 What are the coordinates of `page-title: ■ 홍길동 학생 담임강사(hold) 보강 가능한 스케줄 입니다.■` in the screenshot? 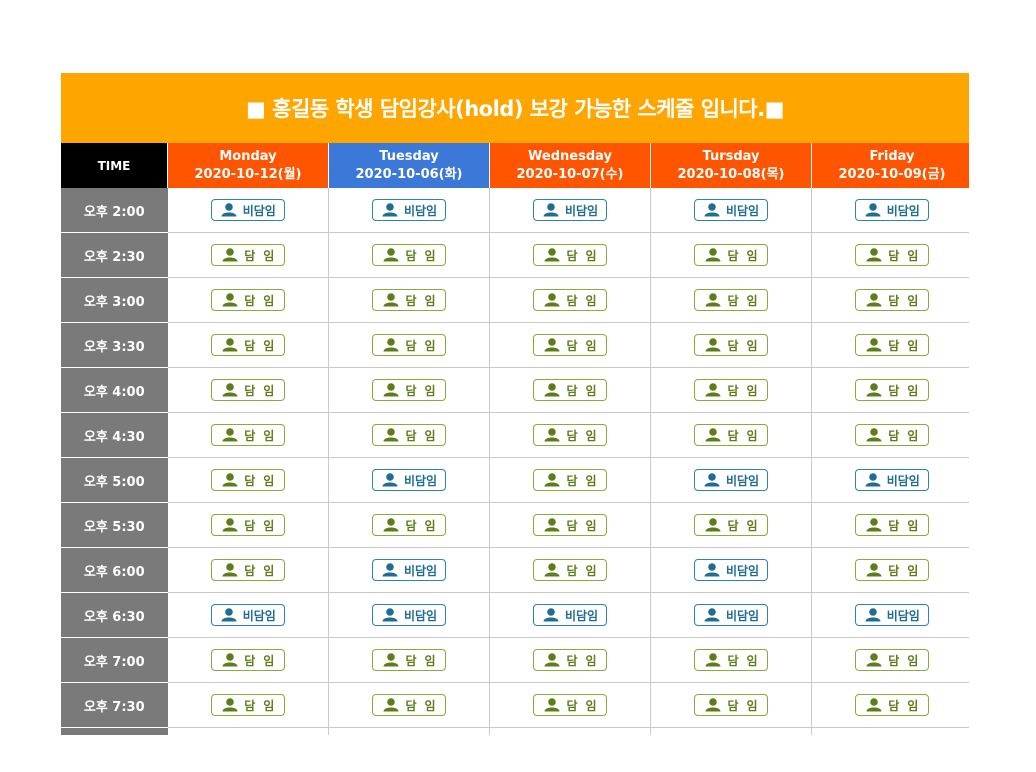 It's located at (515, 108).